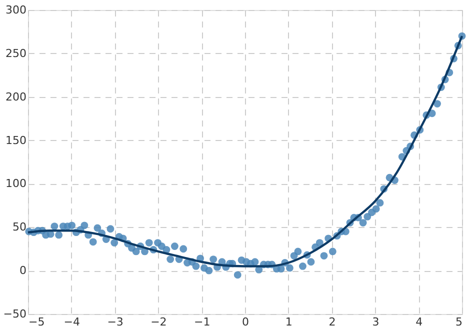  What do you see at coordinates (23, 271) in the screenshot?
I see `y-tick-label: 0` at bounding box center [23, 271].